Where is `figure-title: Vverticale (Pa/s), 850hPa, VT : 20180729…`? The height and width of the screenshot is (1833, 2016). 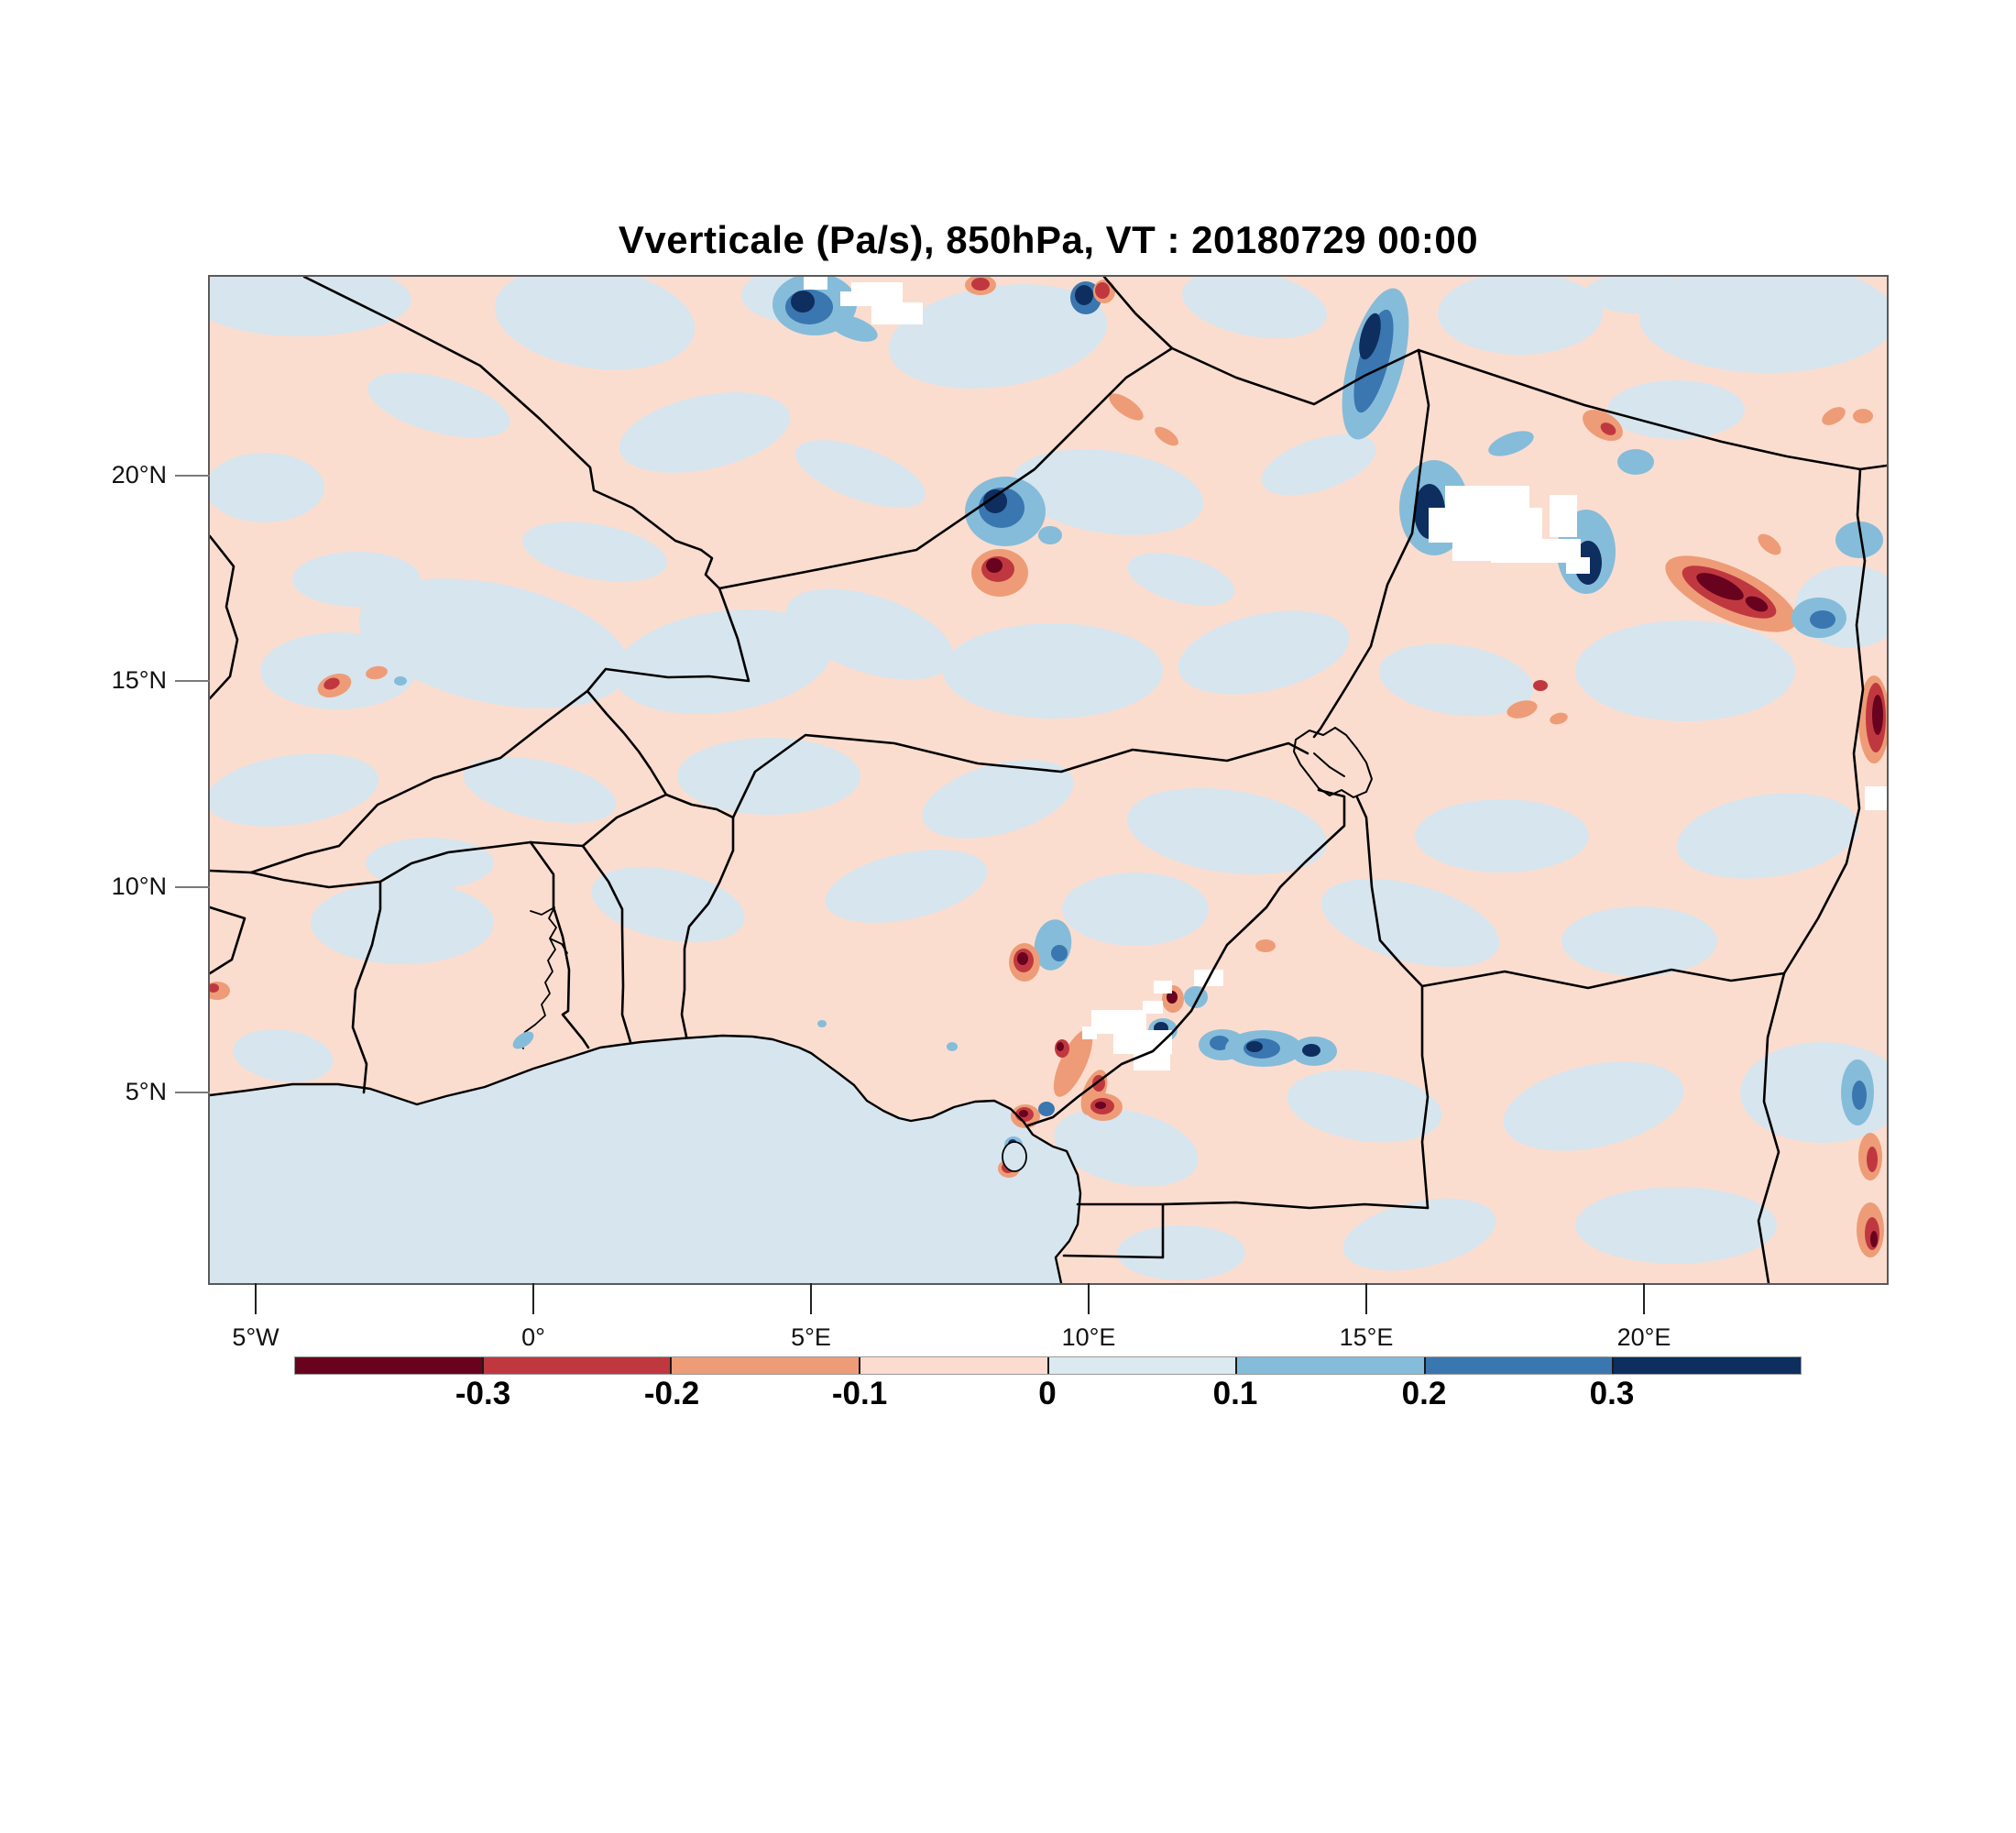 figure-title: Vverticale (Pa/s), 850hPa, VT : 20180729… is located at coordinates (1048, 239).